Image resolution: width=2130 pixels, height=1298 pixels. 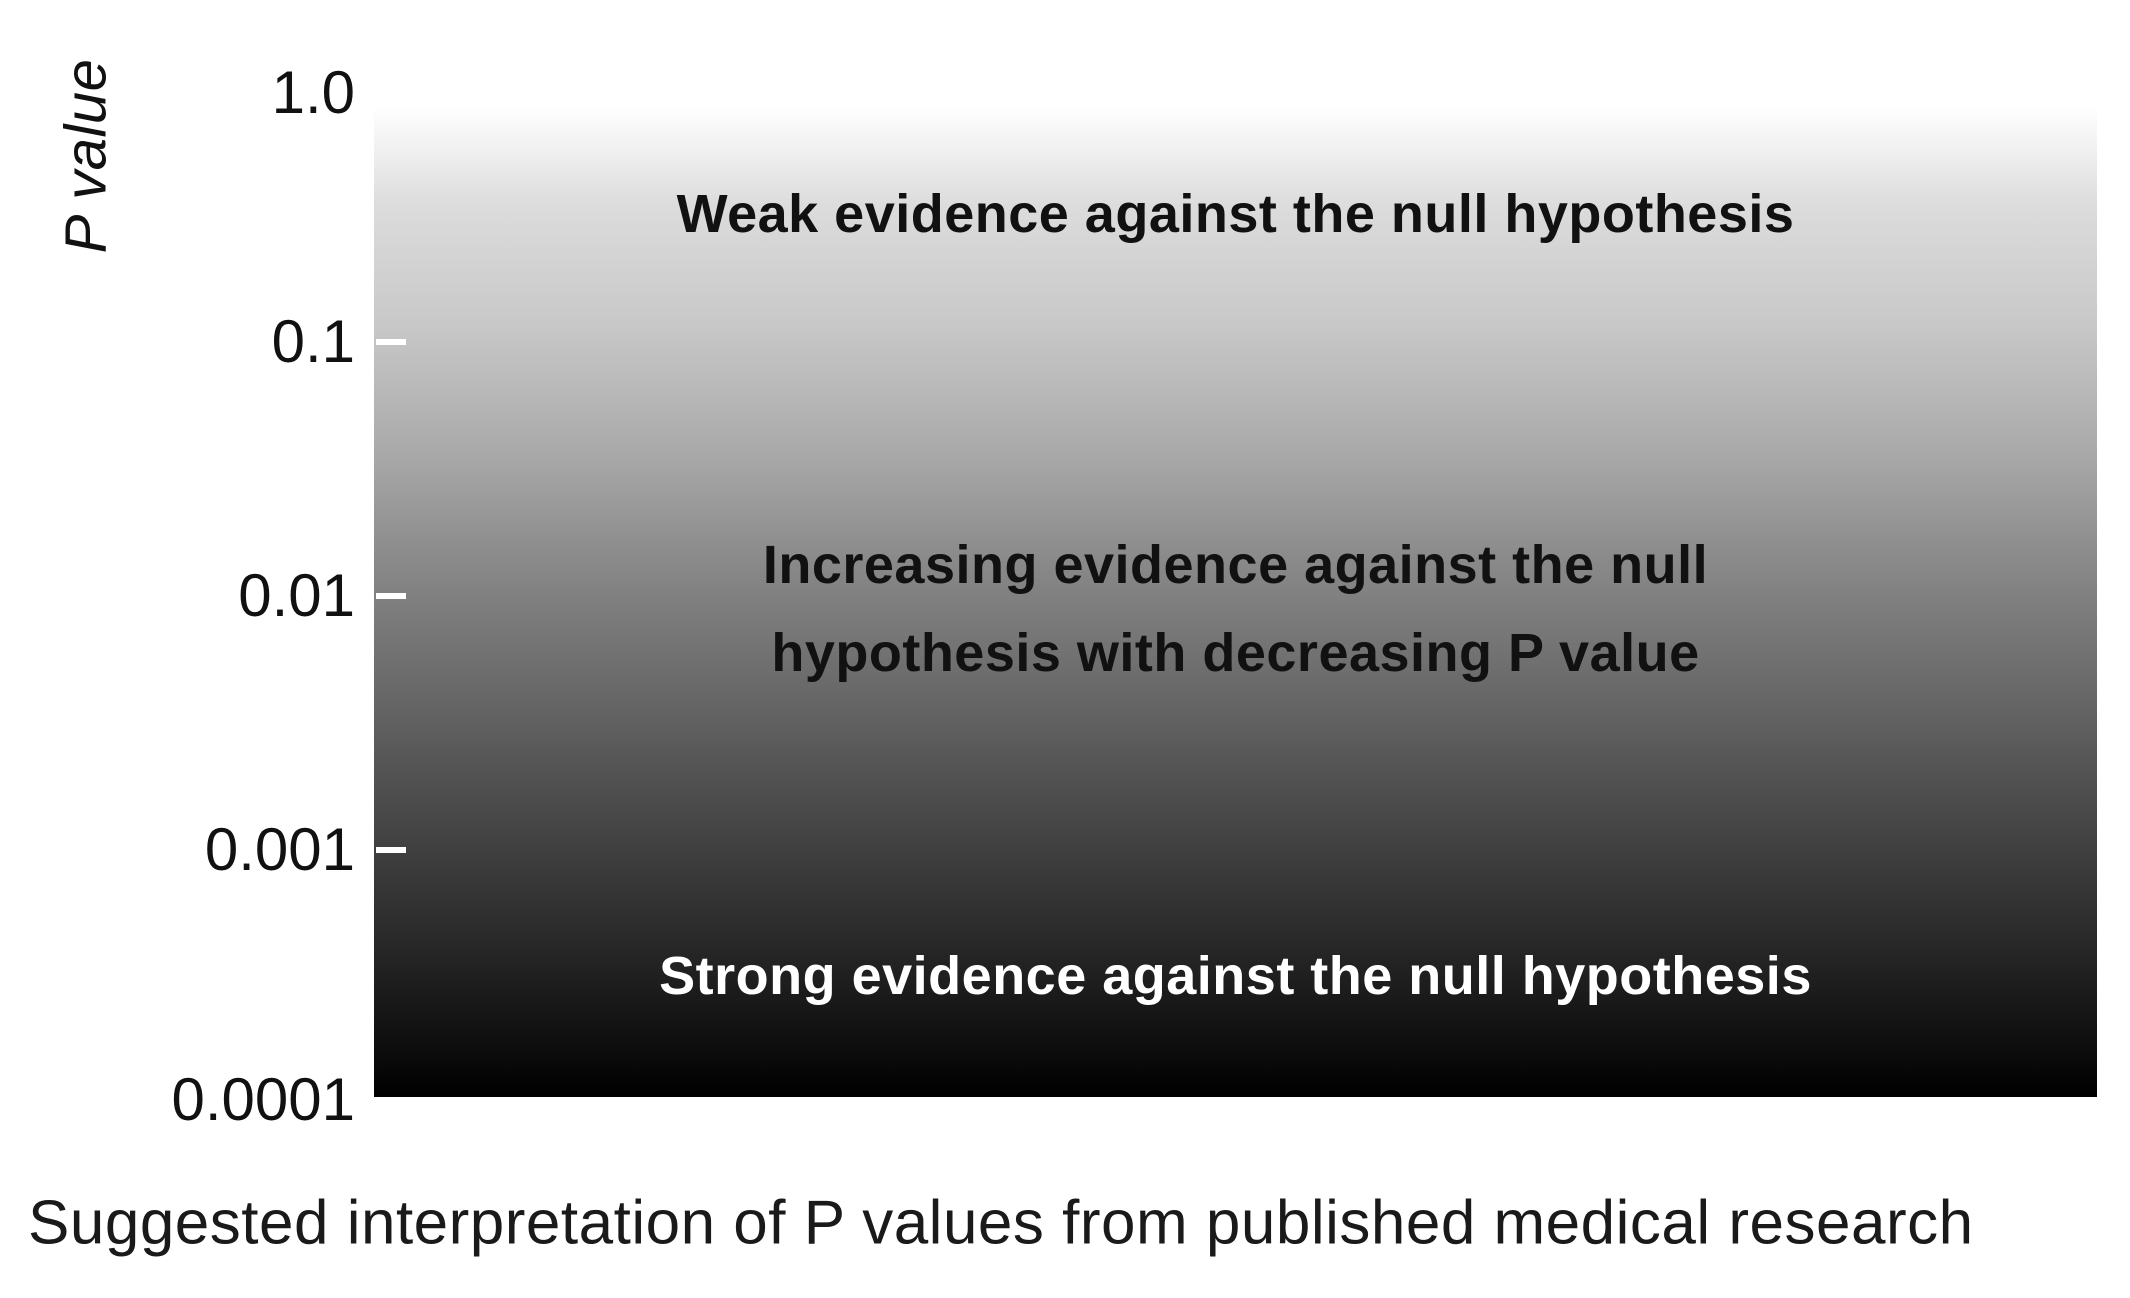 What do you see at coordinates (1235, 653) in the screenshot?
I see `band-label-increasing-line-2: hypothesis with decreasing P value` at bounding box center [1235, 653].